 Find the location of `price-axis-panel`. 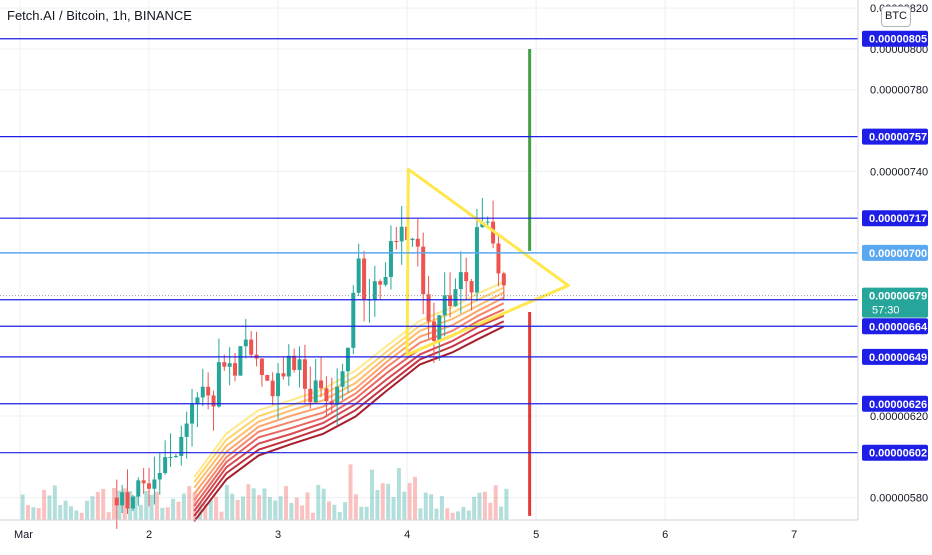

price-axis-panel is located at coordinates (895, 275).